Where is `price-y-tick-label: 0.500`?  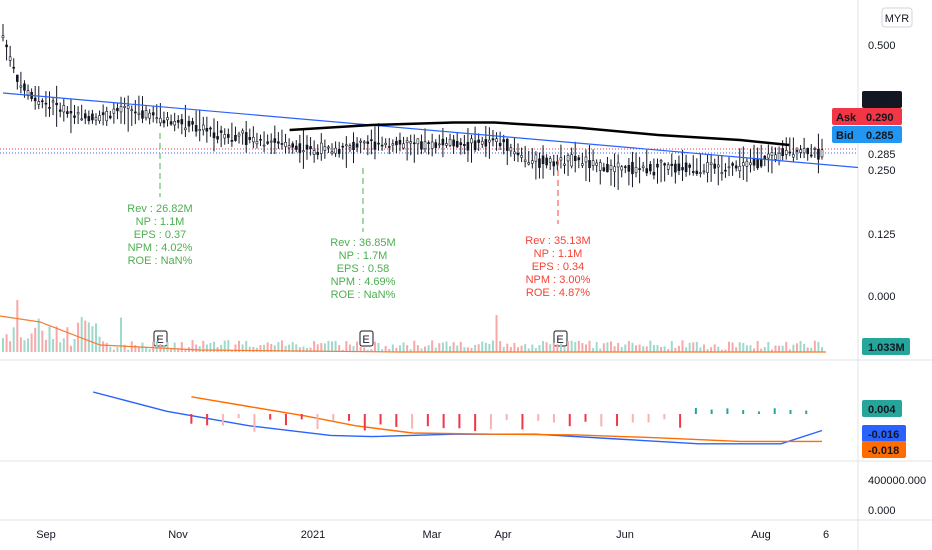 price-y-tick-label: 0.500 is located at coordinates (882, 46).